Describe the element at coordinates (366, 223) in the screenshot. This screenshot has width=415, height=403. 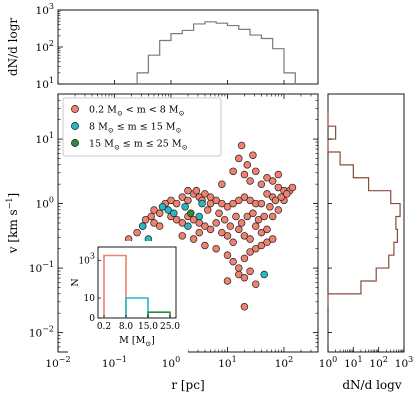
I see `right-axes-frame` at that location.